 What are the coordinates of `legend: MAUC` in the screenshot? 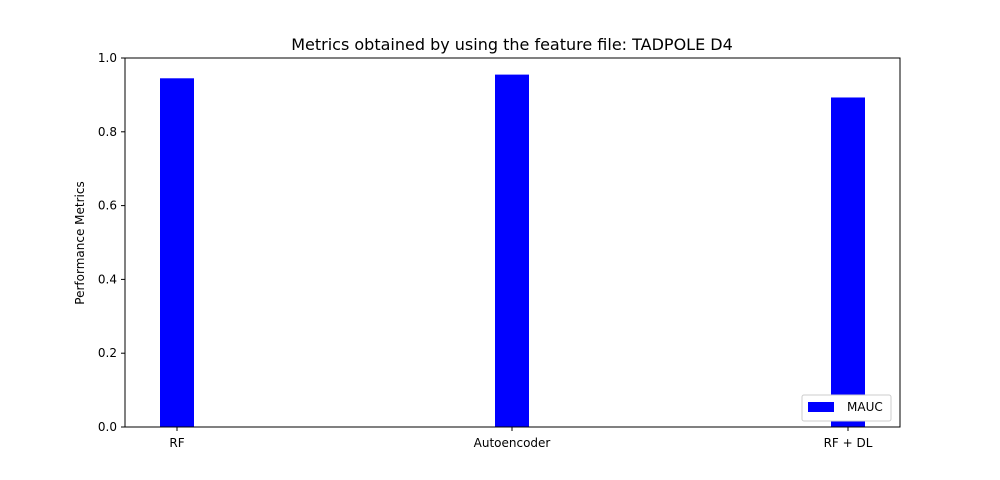 It's located at (846, 408).